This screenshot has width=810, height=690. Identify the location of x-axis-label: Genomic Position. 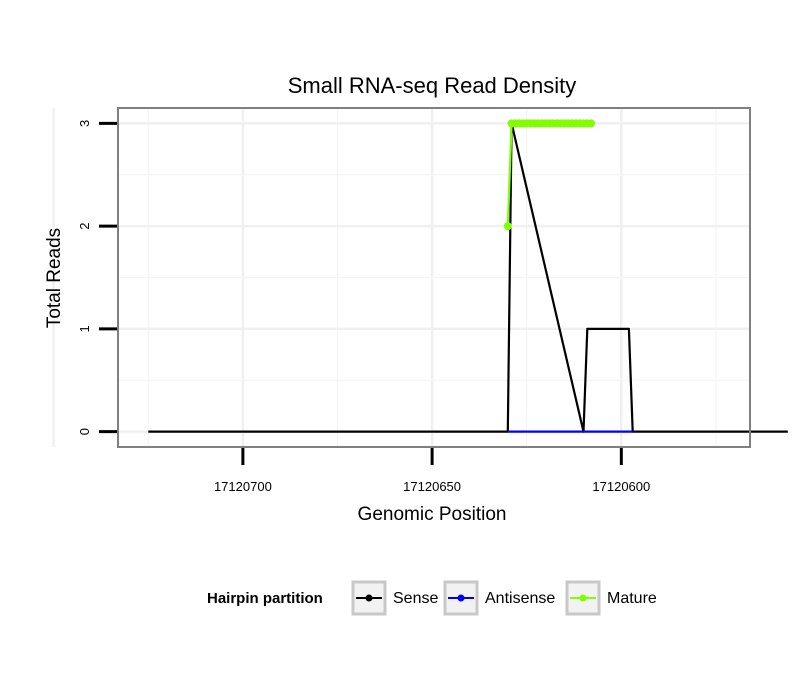
(432, 514).